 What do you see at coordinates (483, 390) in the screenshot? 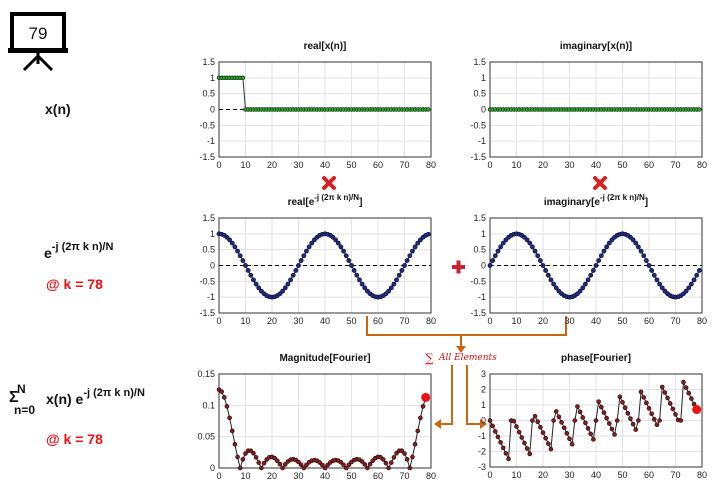
I see `y-tick-label: 2` at bounding box center [483, 390].